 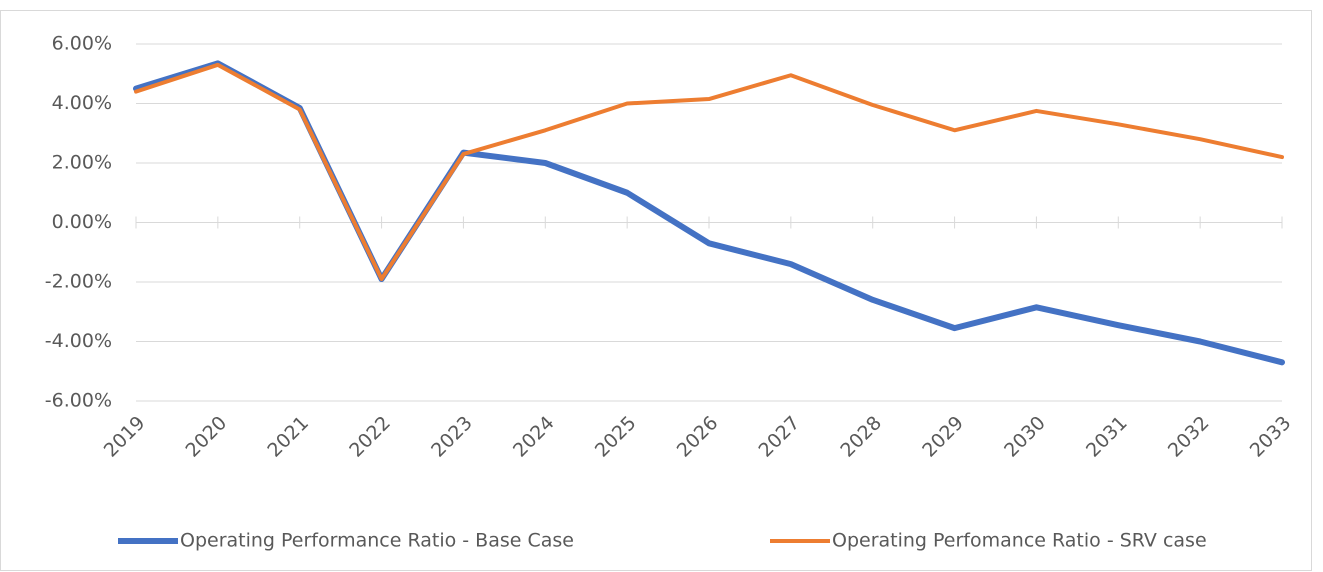 What do you see at coordinates (82, 103) in the screenshot?
I see `y-tick-label: 4.00%` at bounding box center [82, 103].